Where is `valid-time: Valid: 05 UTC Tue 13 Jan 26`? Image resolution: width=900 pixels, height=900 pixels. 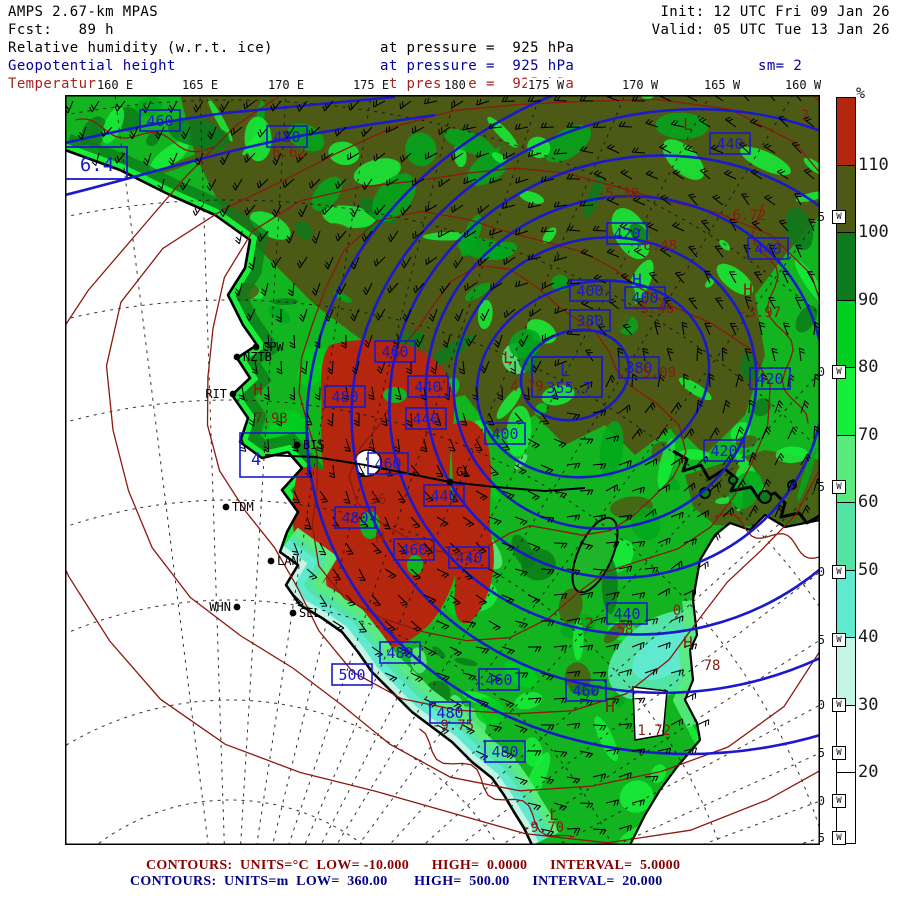
valid-time: Valid: 05 UTC Tue 13 Jan 26 is located at coordinates (770, 30).